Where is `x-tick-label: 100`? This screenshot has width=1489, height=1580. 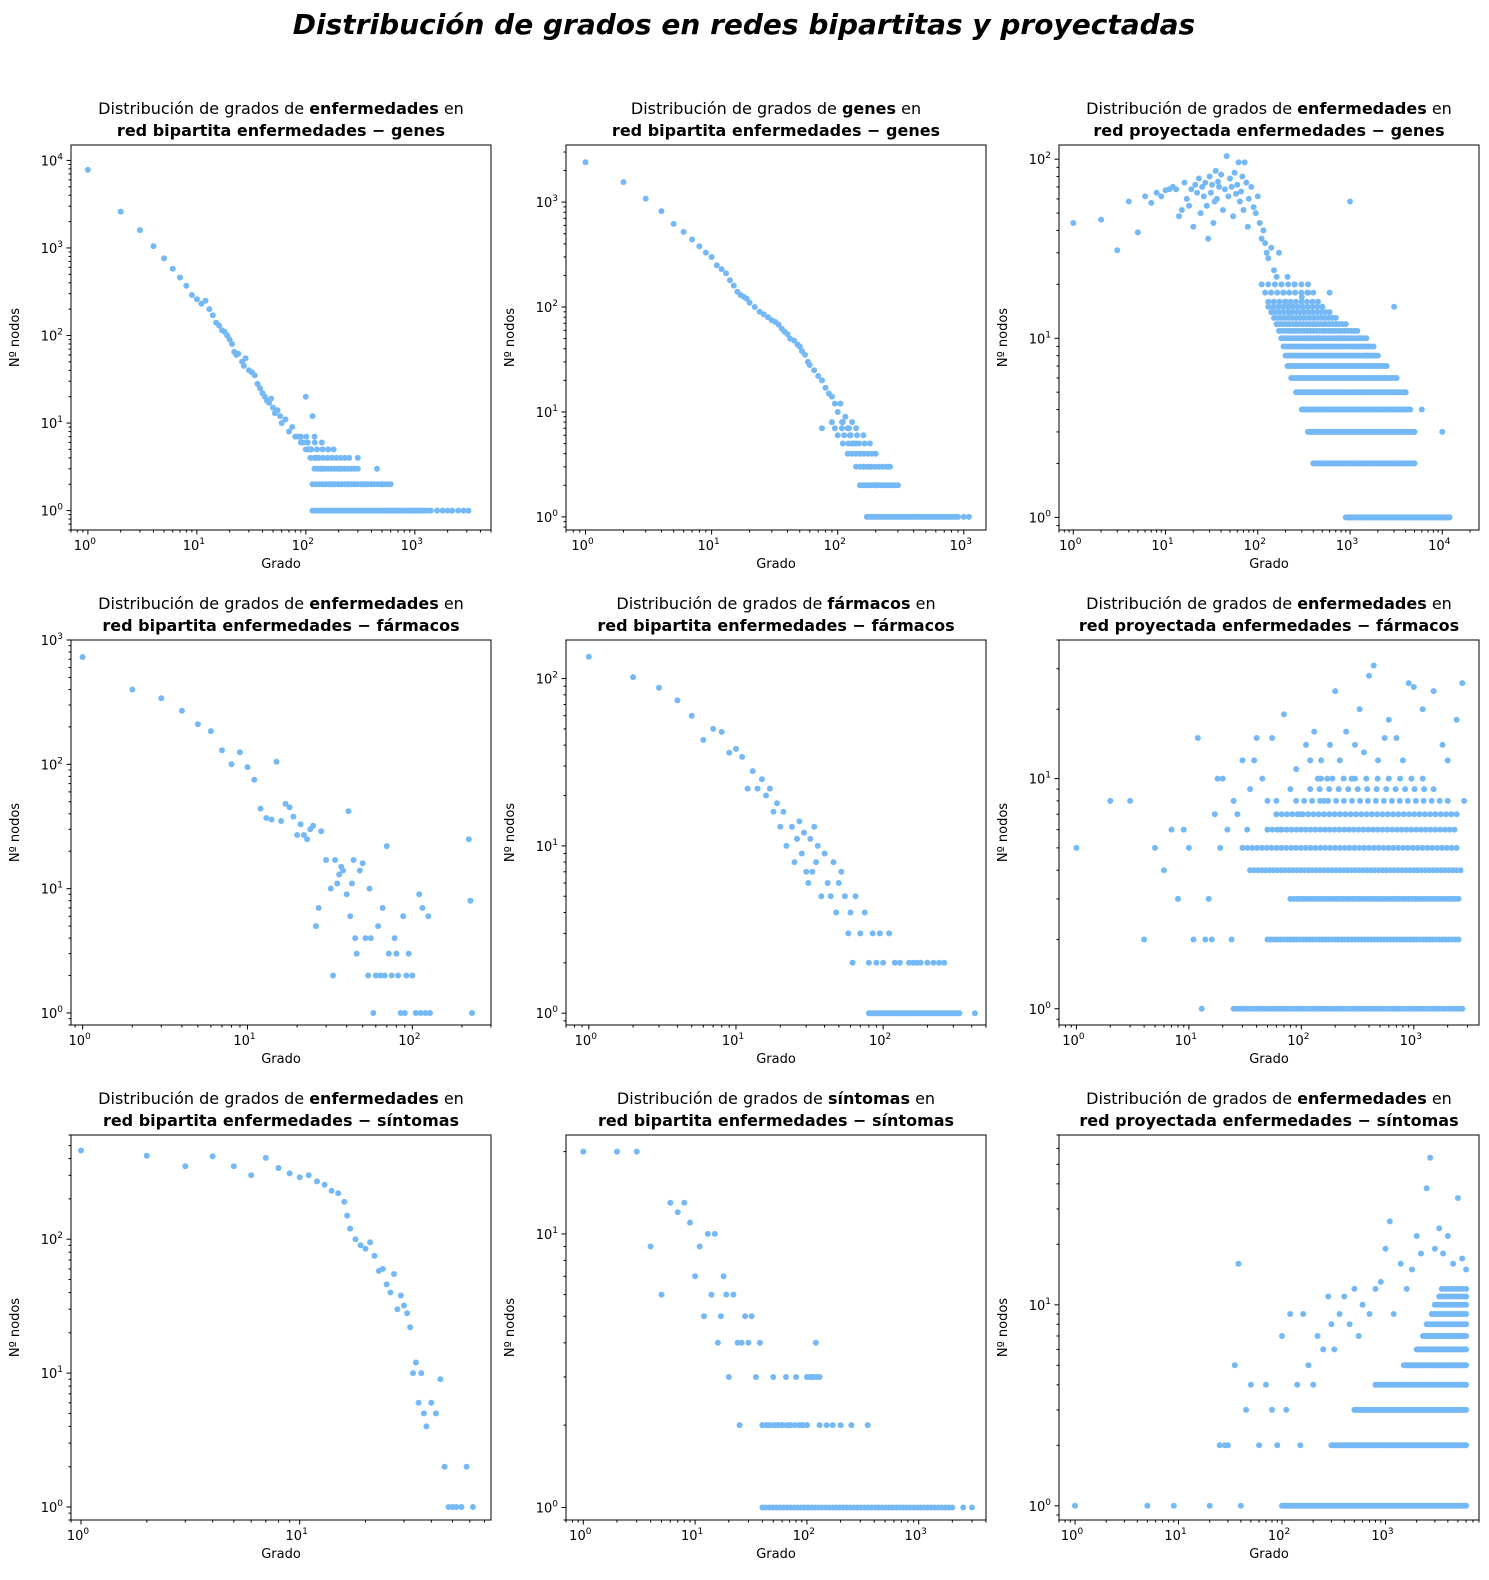 x-tick-label: 100 is located at coordinates (1072, 1535).